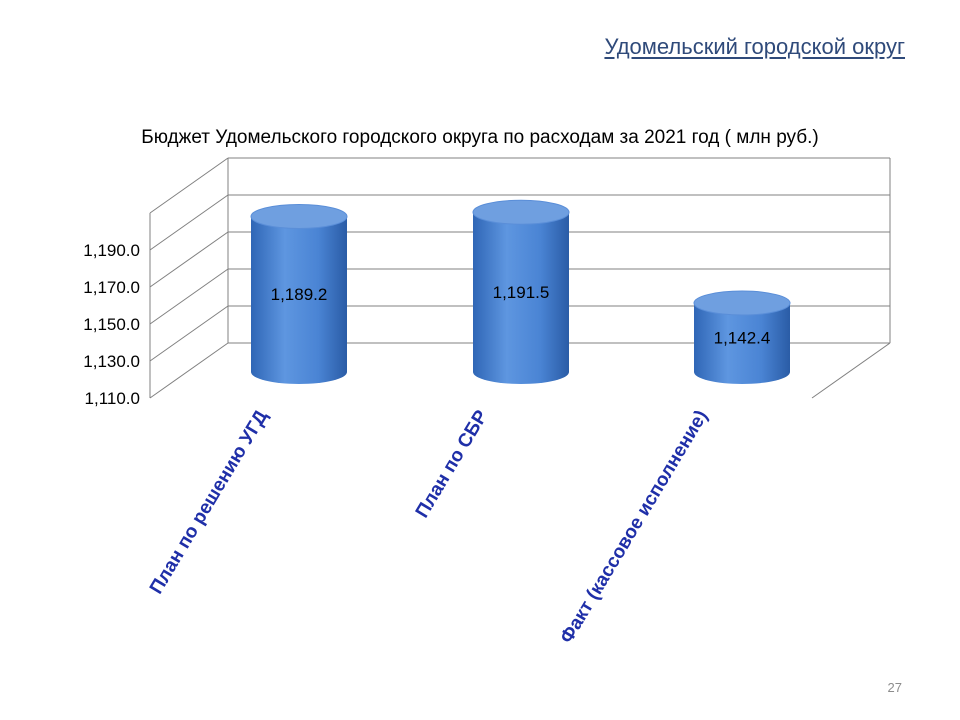  I want to click on y-tick-label: 1,150.0, so click(111, 324).